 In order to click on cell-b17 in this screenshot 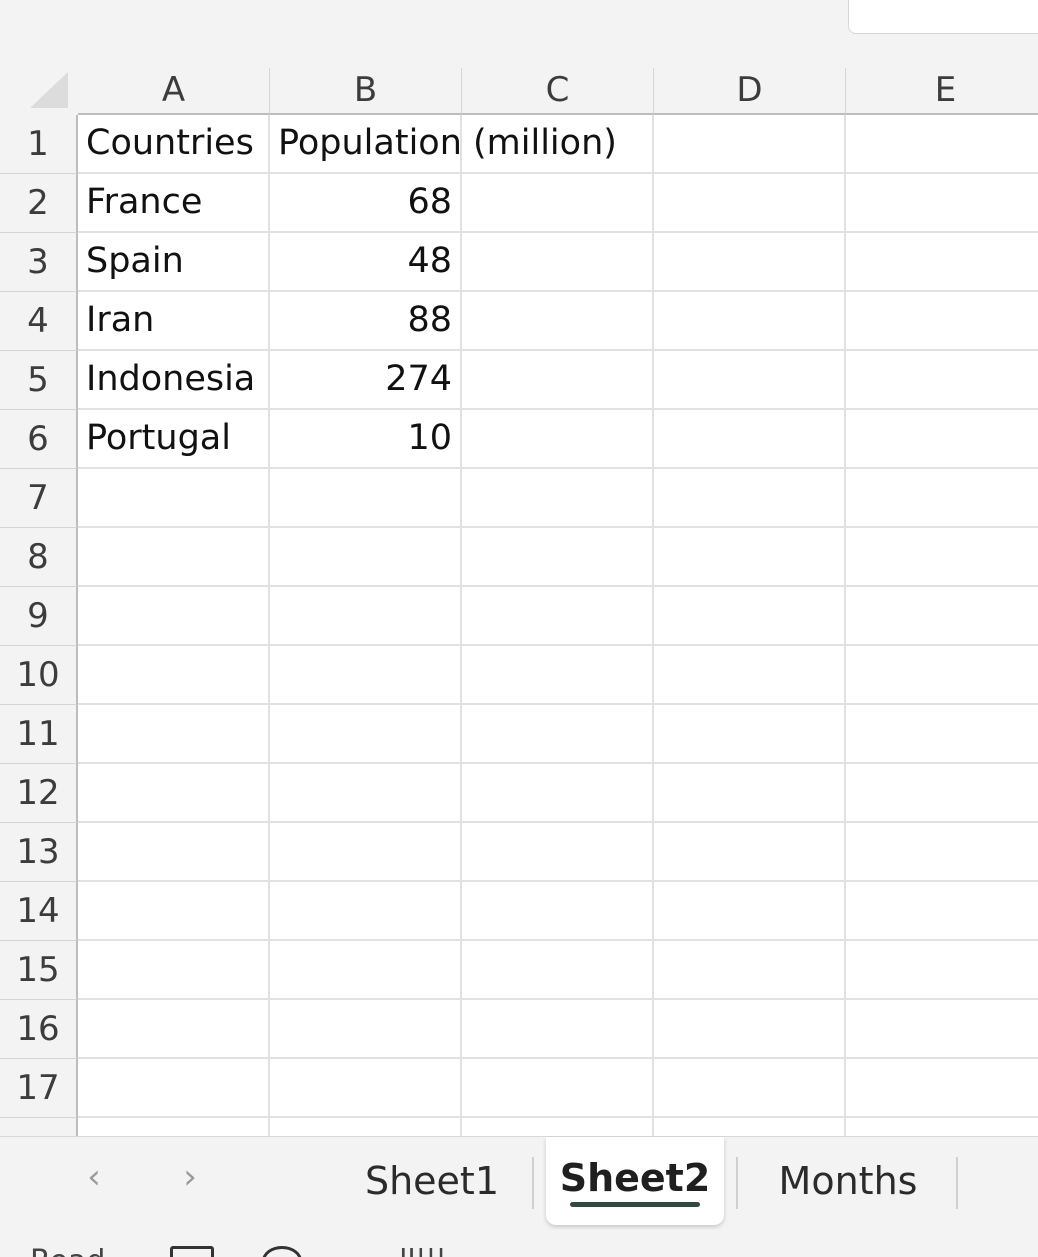, I will do `click(366, 1088)`.